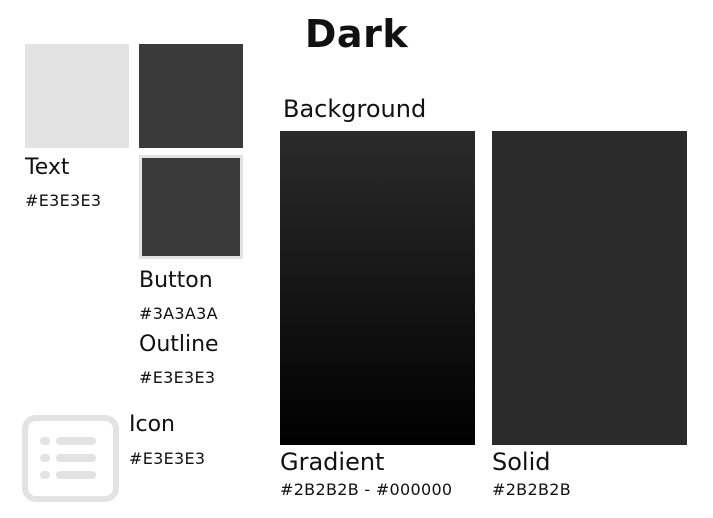 Image resolution: width=713 pixels, height=518 pixels. I want to click on gradient-hex: #2B2B2B - #000000, so click(366, 489).